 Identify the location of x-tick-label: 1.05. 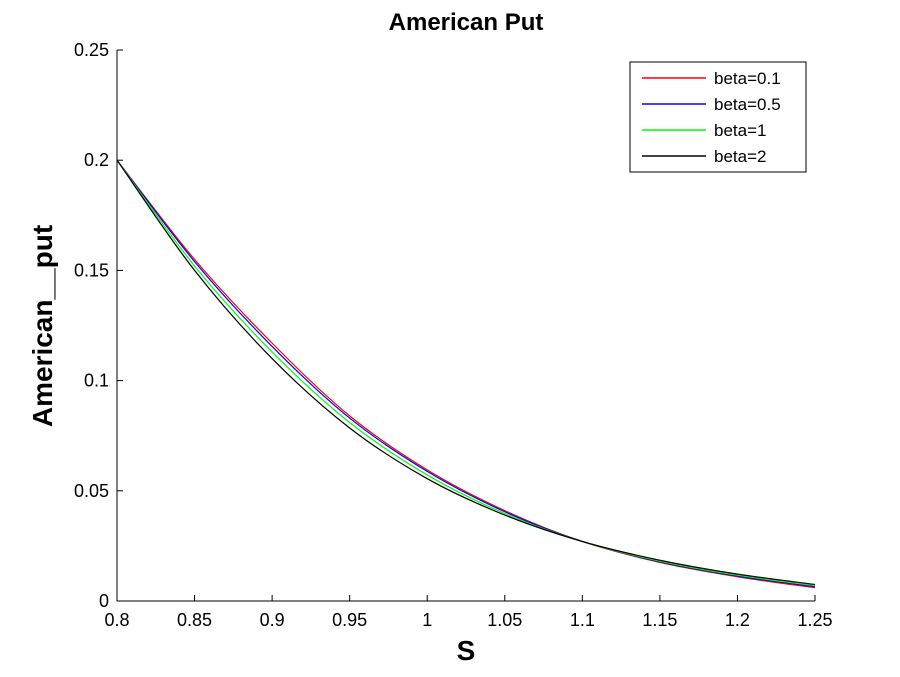
(504, 620).